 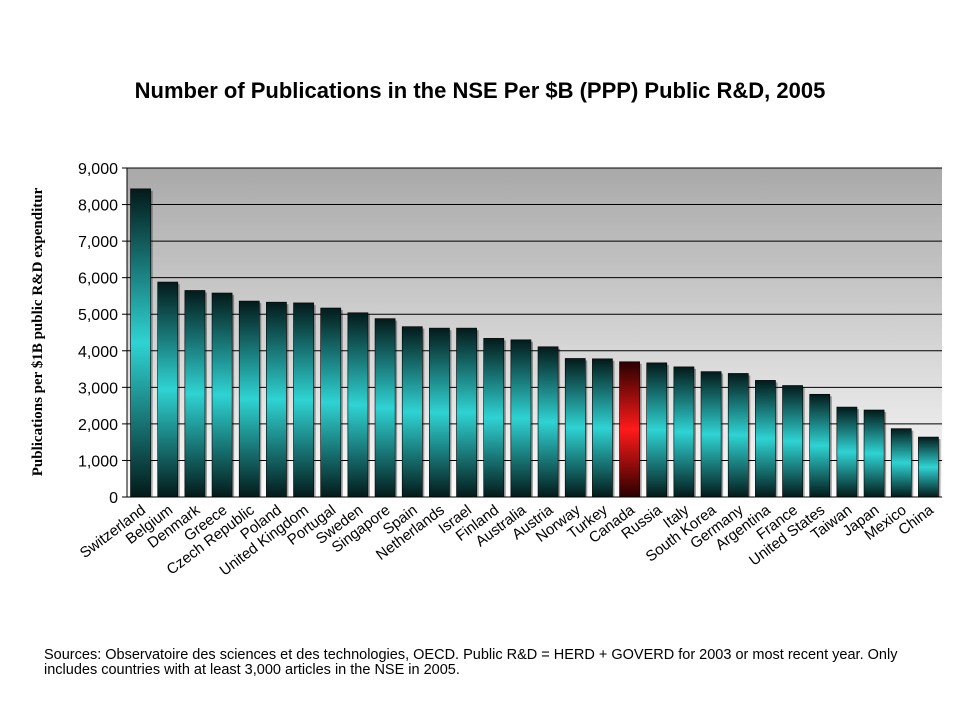 What do you see at coordinates (657, 430) in the screenshot?
I see `bar-russia` at bounding box center [657, 430].